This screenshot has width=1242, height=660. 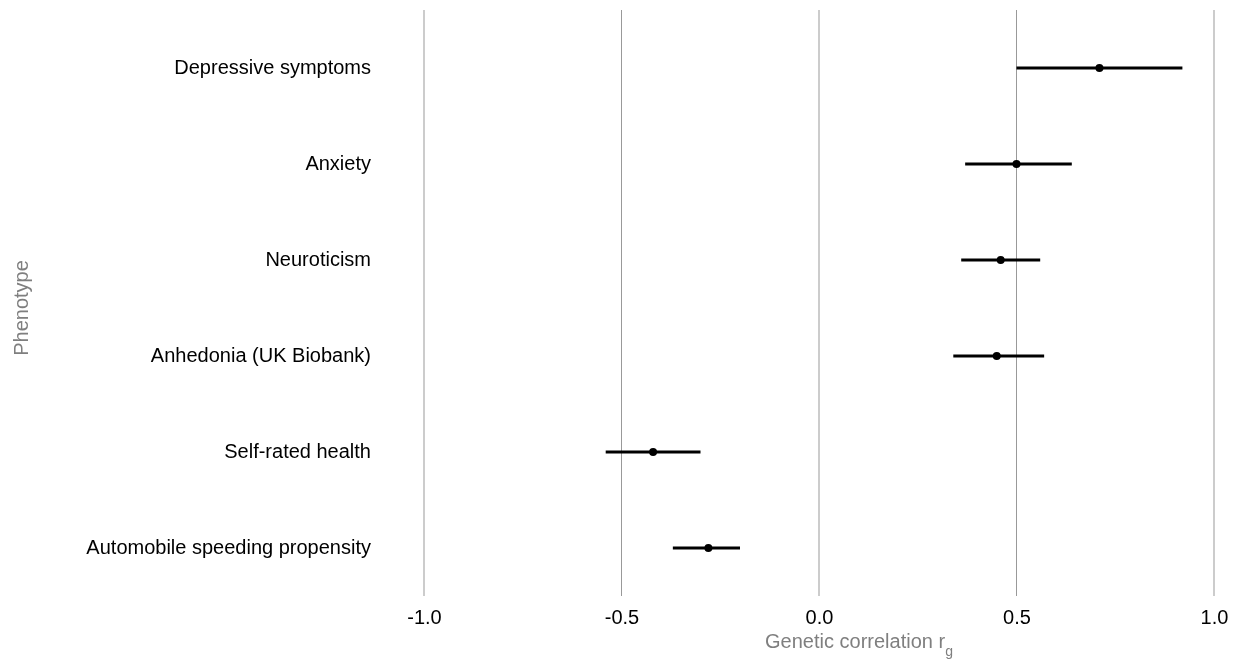 I want to click on x-tick-label: -0.5, so click(x=622, y=617).